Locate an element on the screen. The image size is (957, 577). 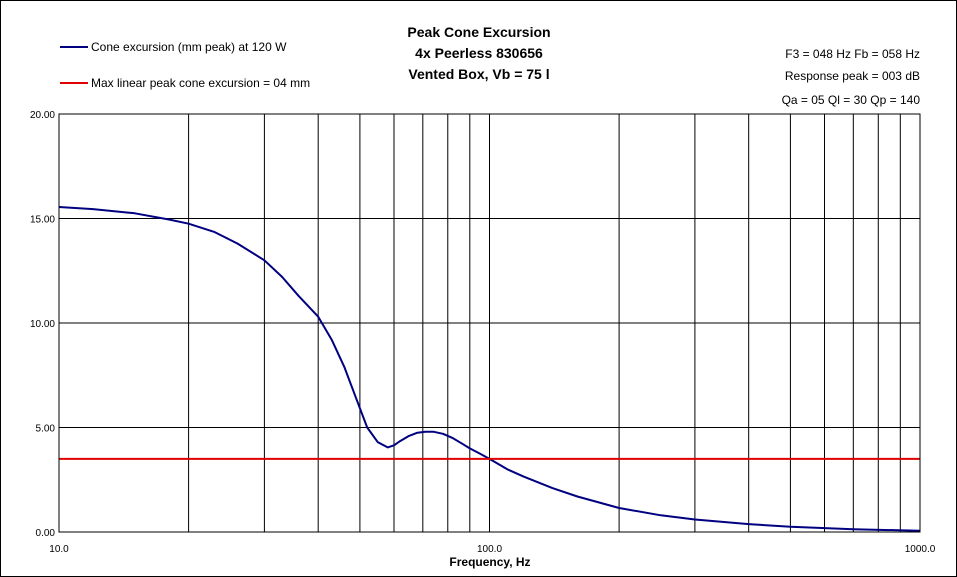
title-line-1: Peak Cone Excursion is located at coordinates (478, 32).